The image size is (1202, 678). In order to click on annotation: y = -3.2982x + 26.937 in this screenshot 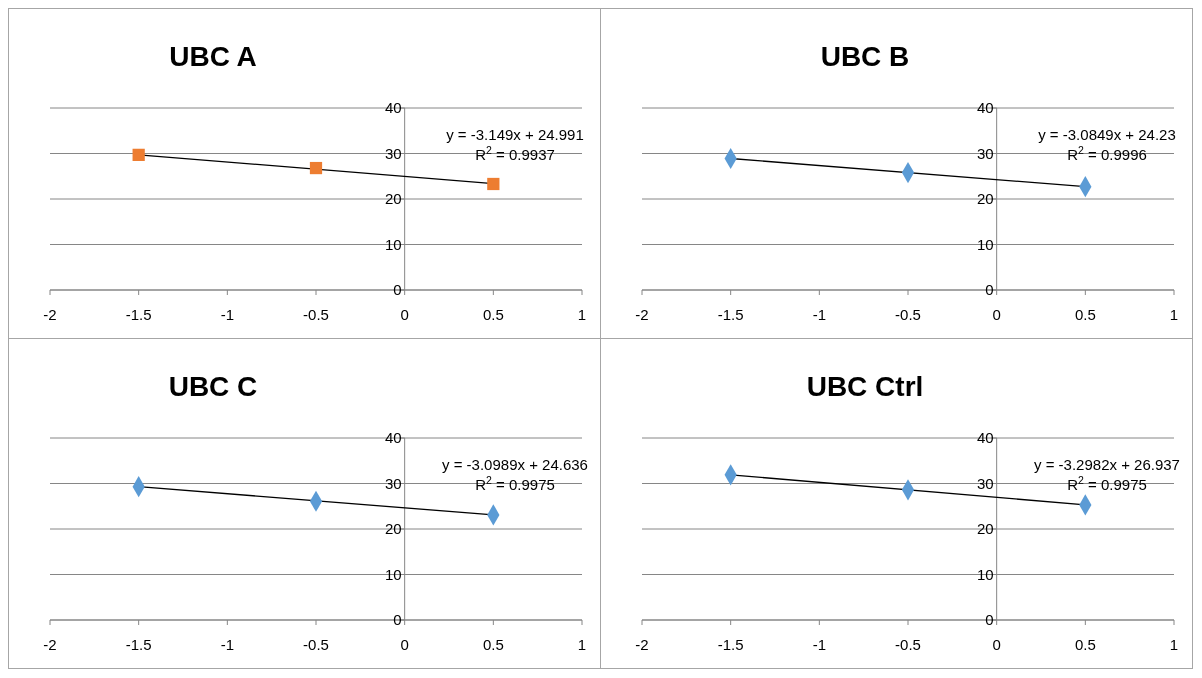, I will do `click(1107, 464)`.